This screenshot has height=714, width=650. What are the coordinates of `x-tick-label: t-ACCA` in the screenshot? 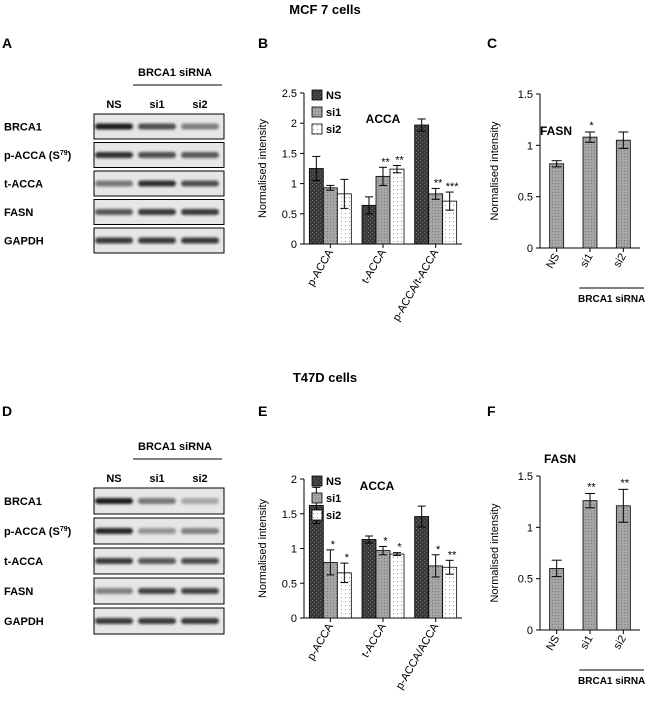 It's located at (374, 640).